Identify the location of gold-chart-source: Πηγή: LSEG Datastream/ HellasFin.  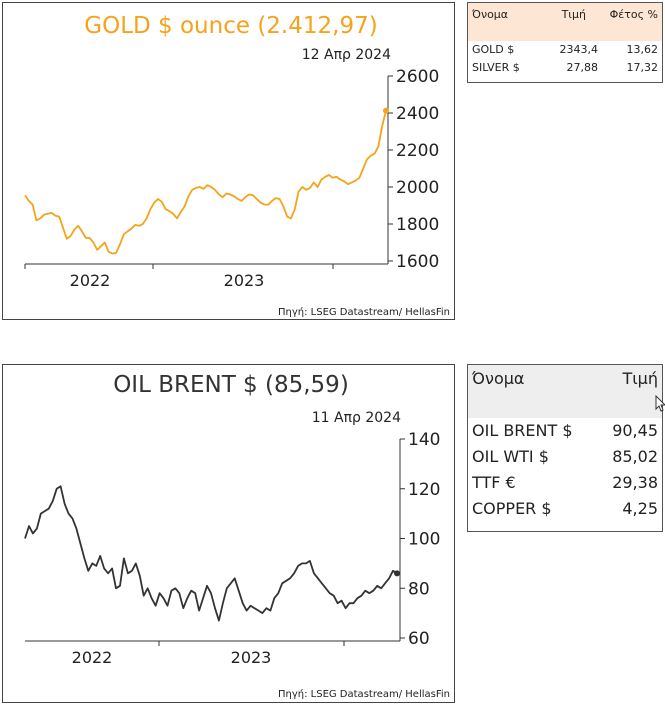
(364, 312).